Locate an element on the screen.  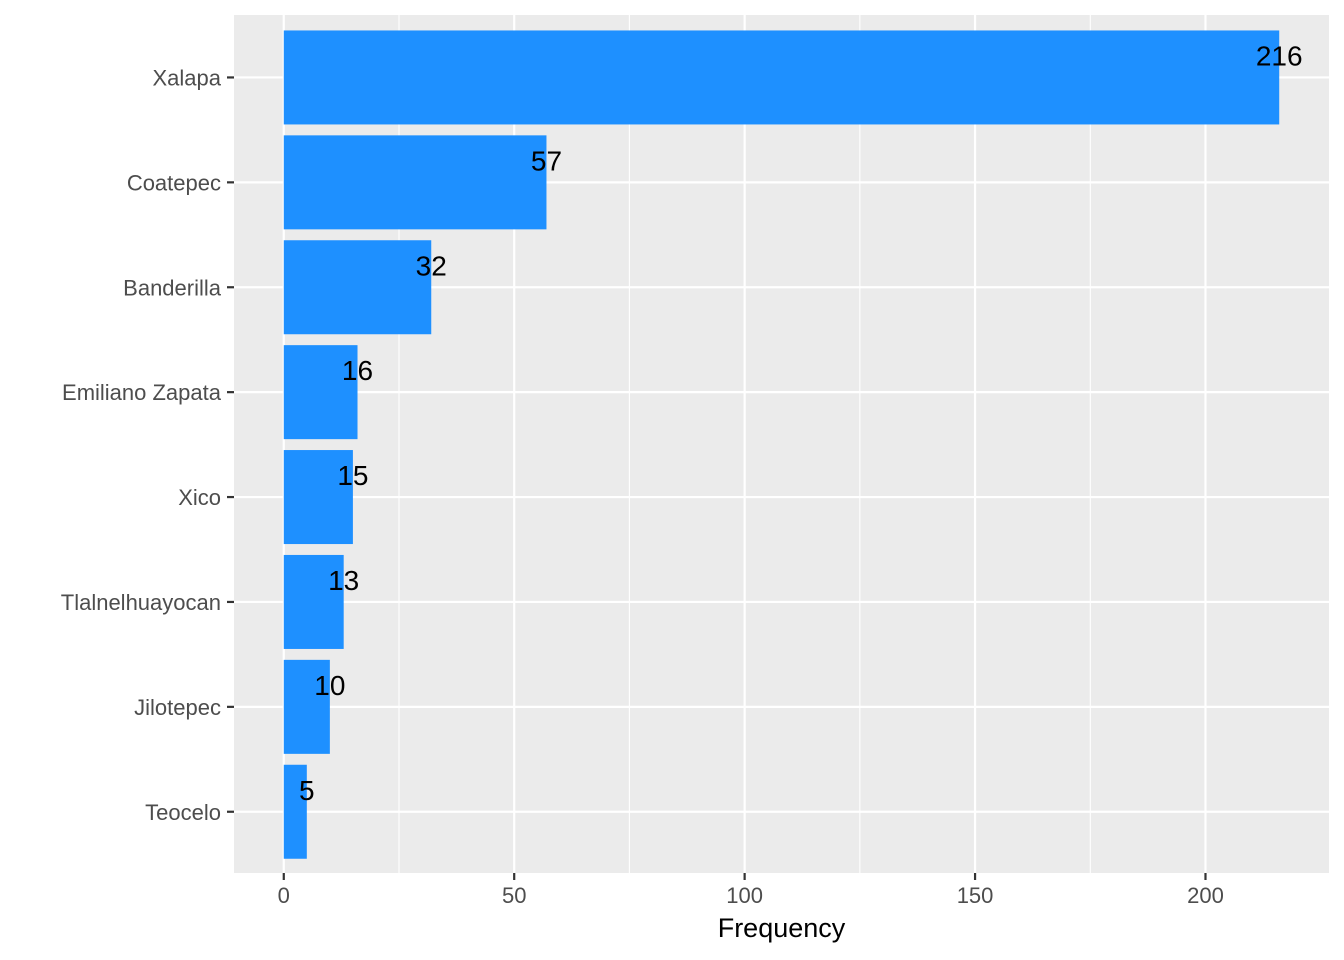
bar-value-label: 15 is located at coordinates (352, 475).